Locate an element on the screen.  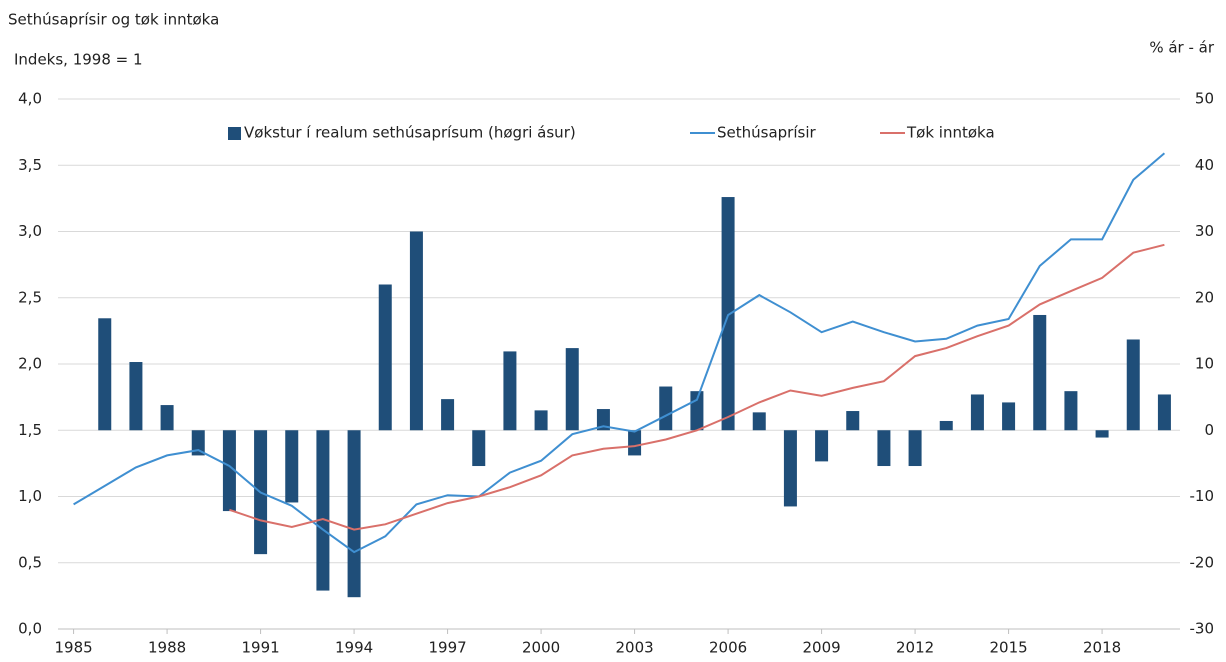
y2-tick-label: 20 is located at coordinates (1204, 297).